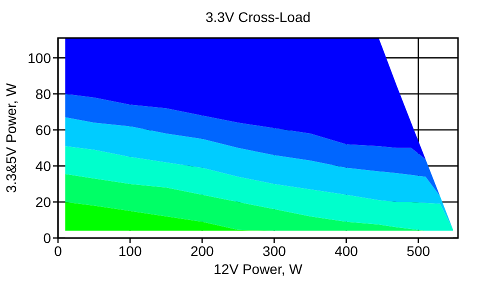 Image resolution: width=487 pixels, height=286 pixels. What do you see at coordinates (130, 251) in the screenshot?
I see `x-tick-label: 100` at bounding box center [130, 251].